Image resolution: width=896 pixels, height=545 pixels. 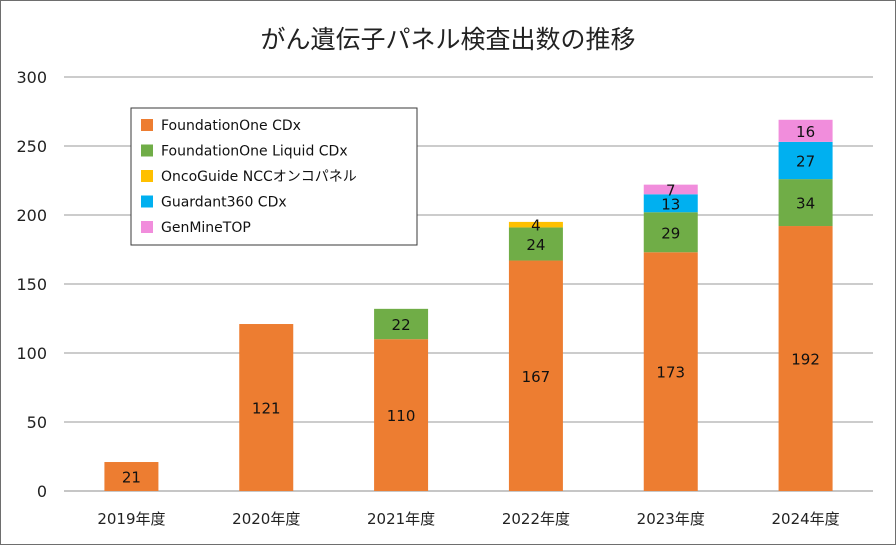 What do you see at coordinates (805, 519) in the screenshot?
I see `x-tick-label: 2024年度` at bounding box center [805, 519].